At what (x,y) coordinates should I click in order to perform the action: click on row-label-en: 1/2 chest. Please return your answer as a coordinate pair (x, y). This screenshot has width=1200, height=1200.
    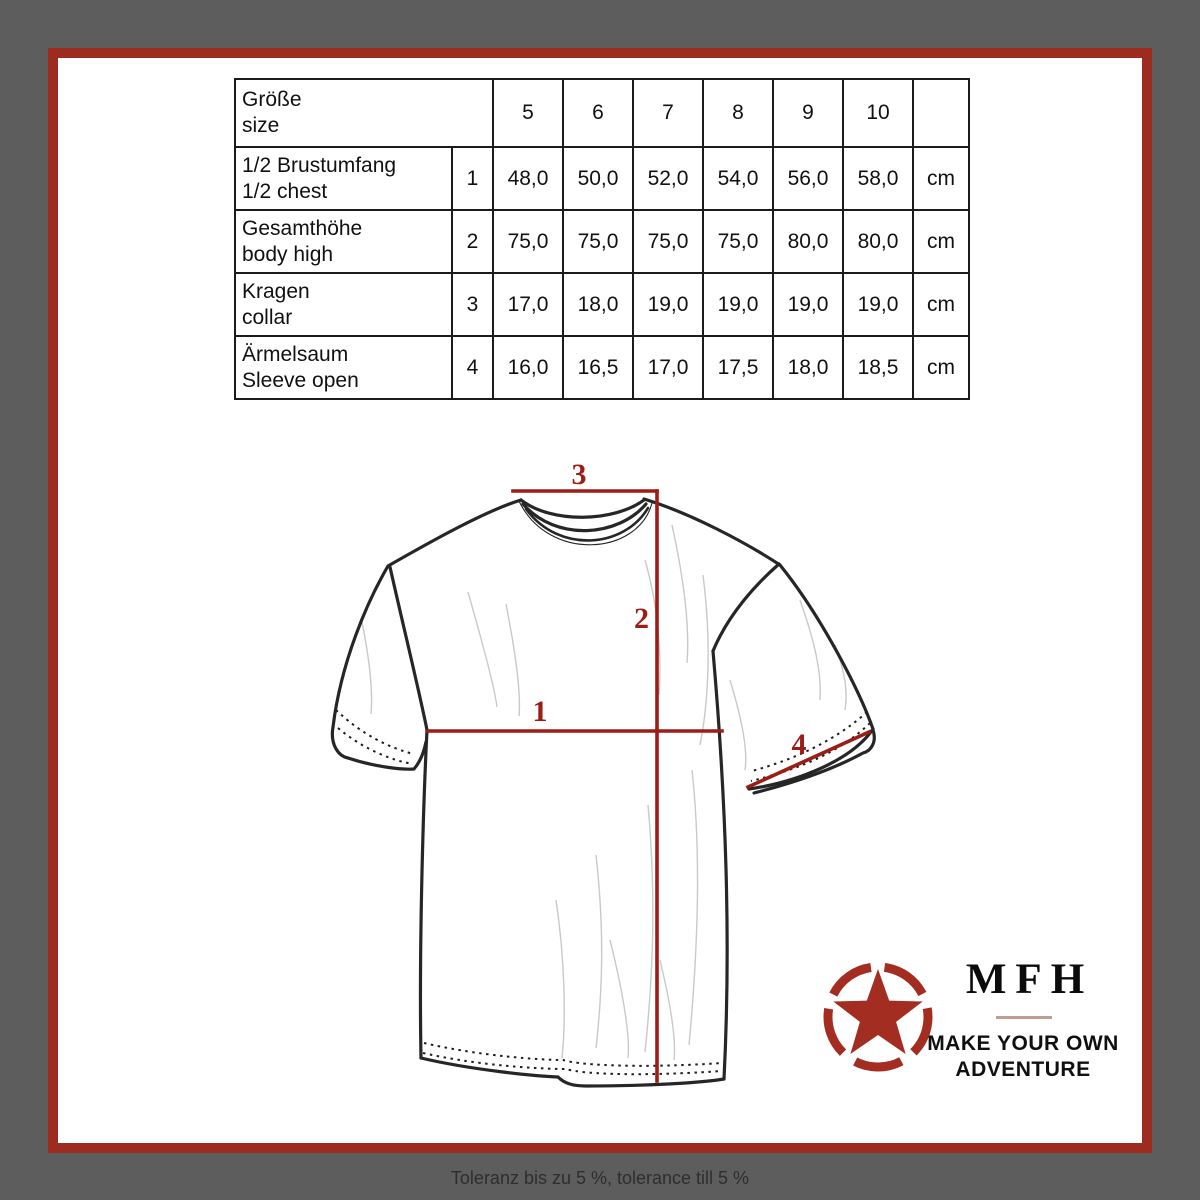
    Looking at the image, I should click on (285, 191).